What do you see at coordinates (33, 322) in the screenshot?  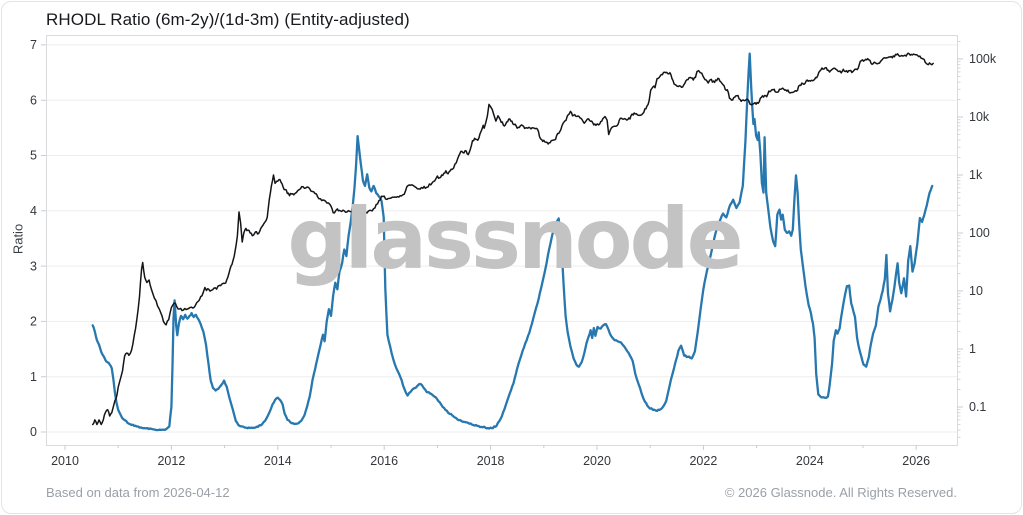 I see `left-axis-tick-label: 2` at bounding box center [33, 322].